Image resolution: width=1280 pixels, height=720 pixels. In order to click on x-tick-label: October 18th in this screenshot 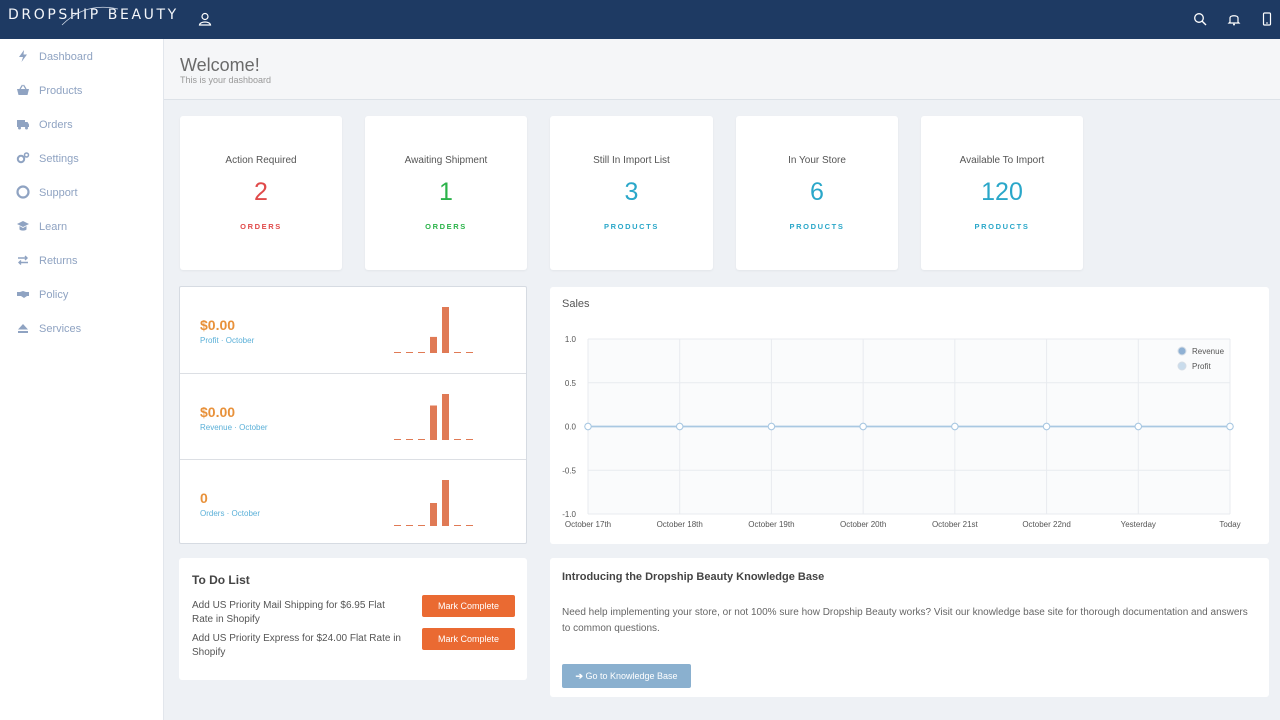, I will do `click(680, 524)`.